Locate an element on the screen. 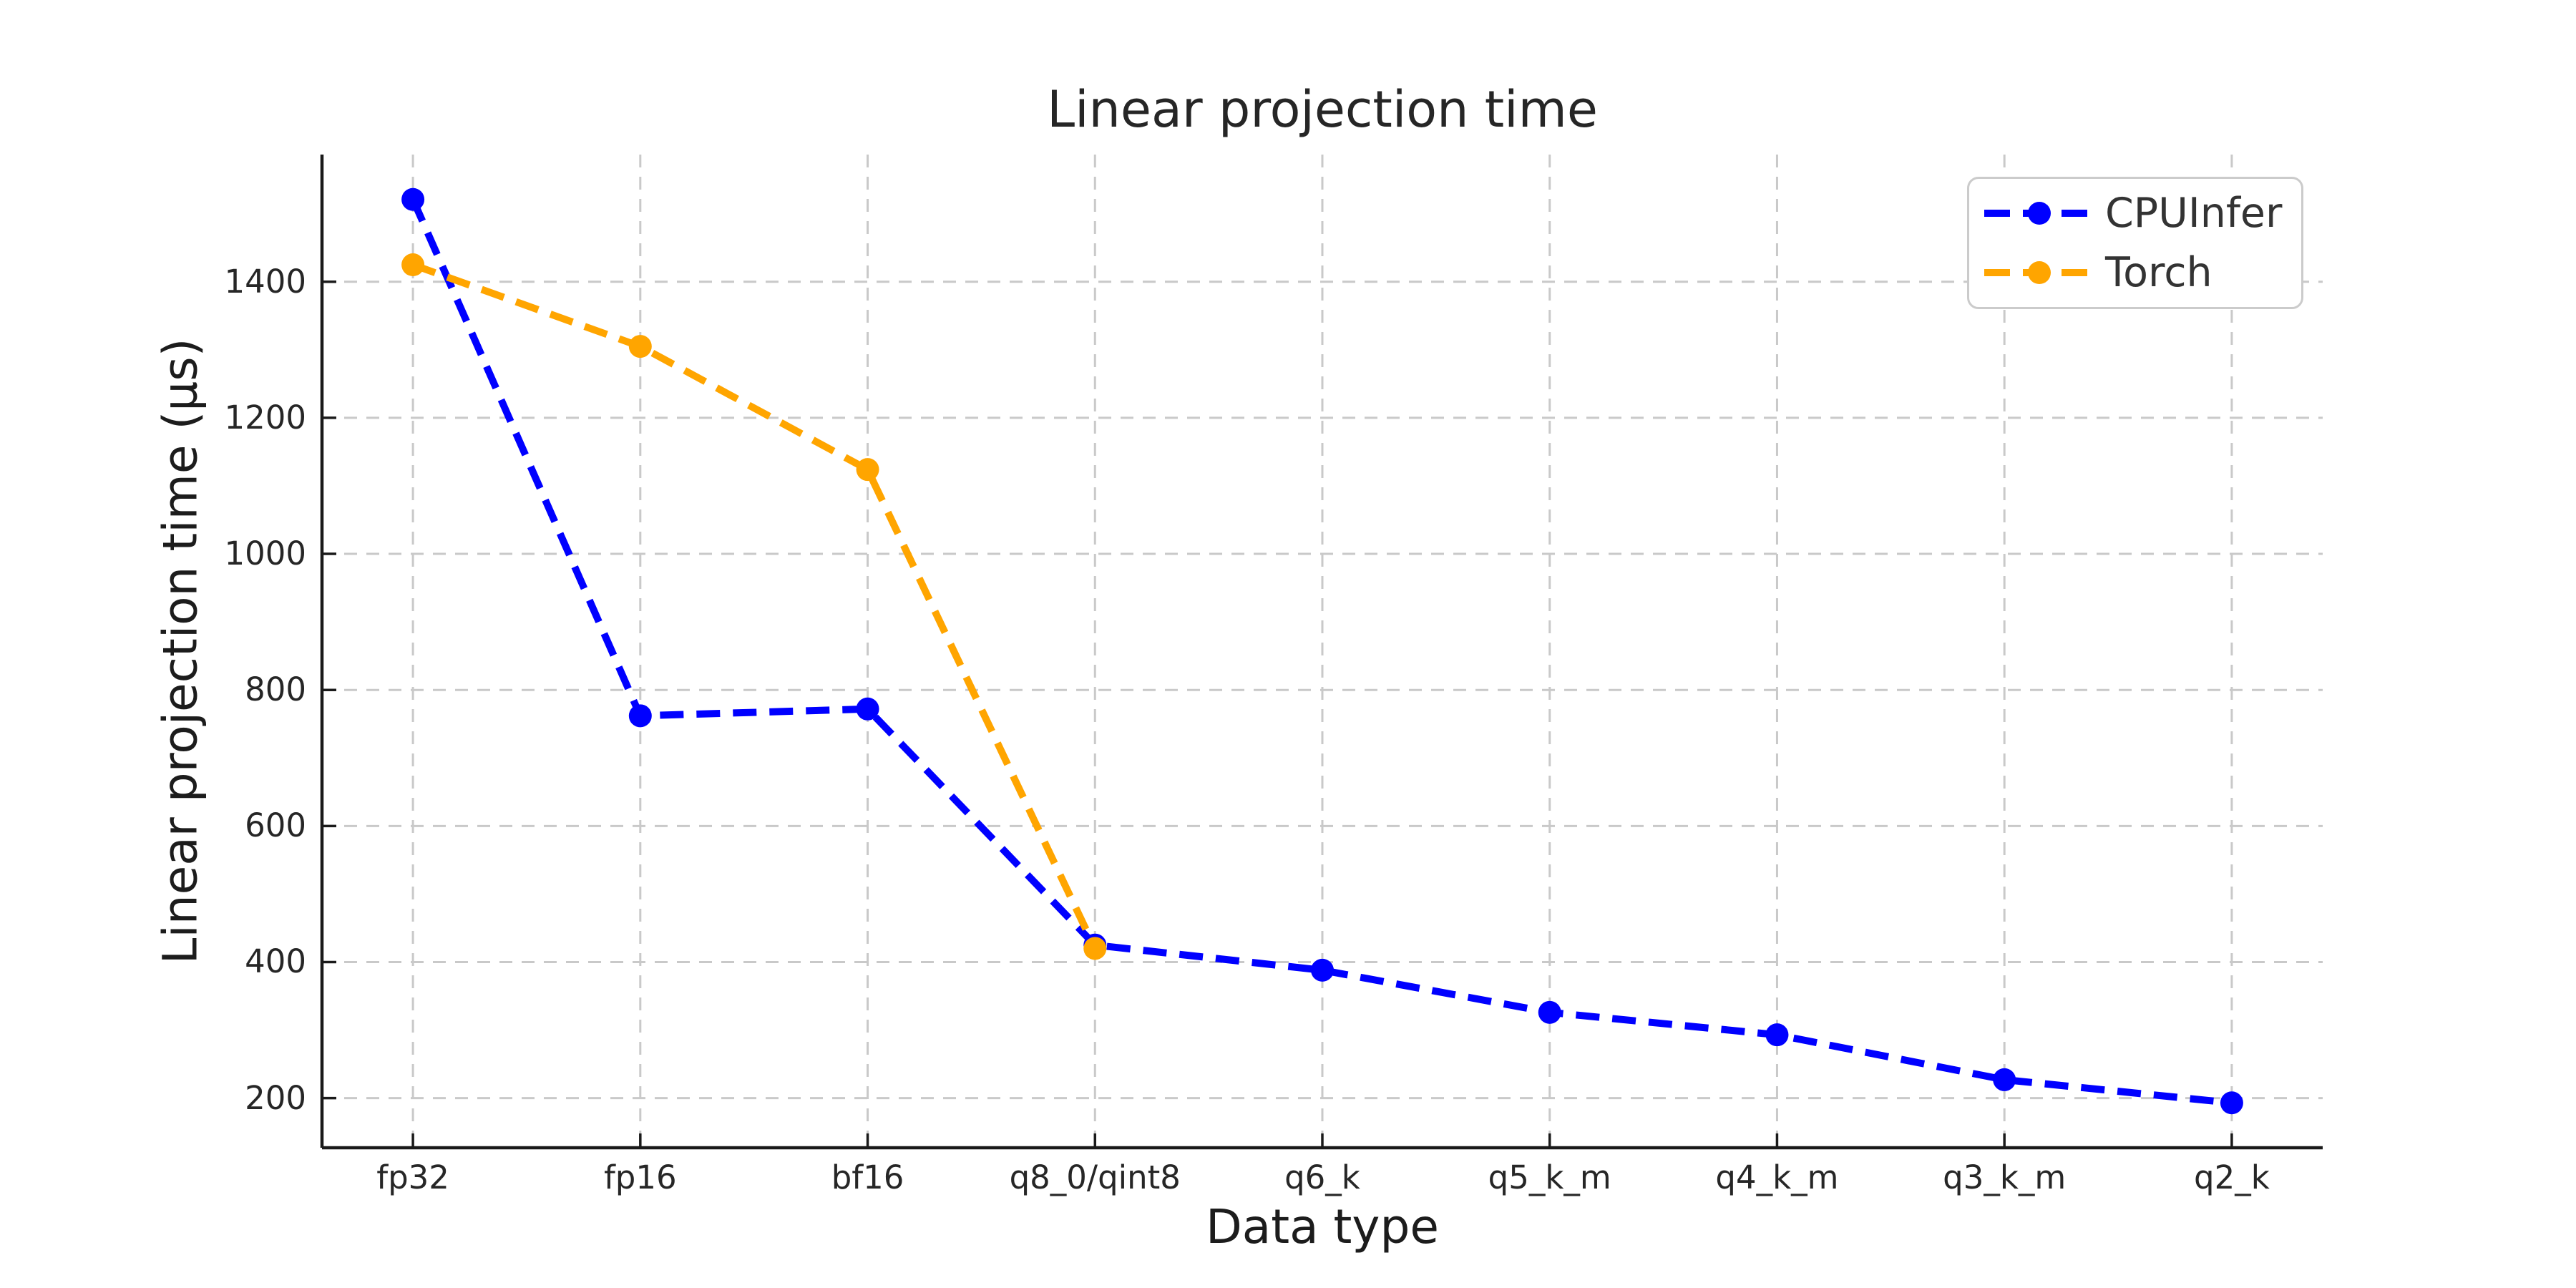 This screenshot has height=1288, width=2576. data-point-CPUInfer-q4_k_m is located at coordinates (1777, 1035).